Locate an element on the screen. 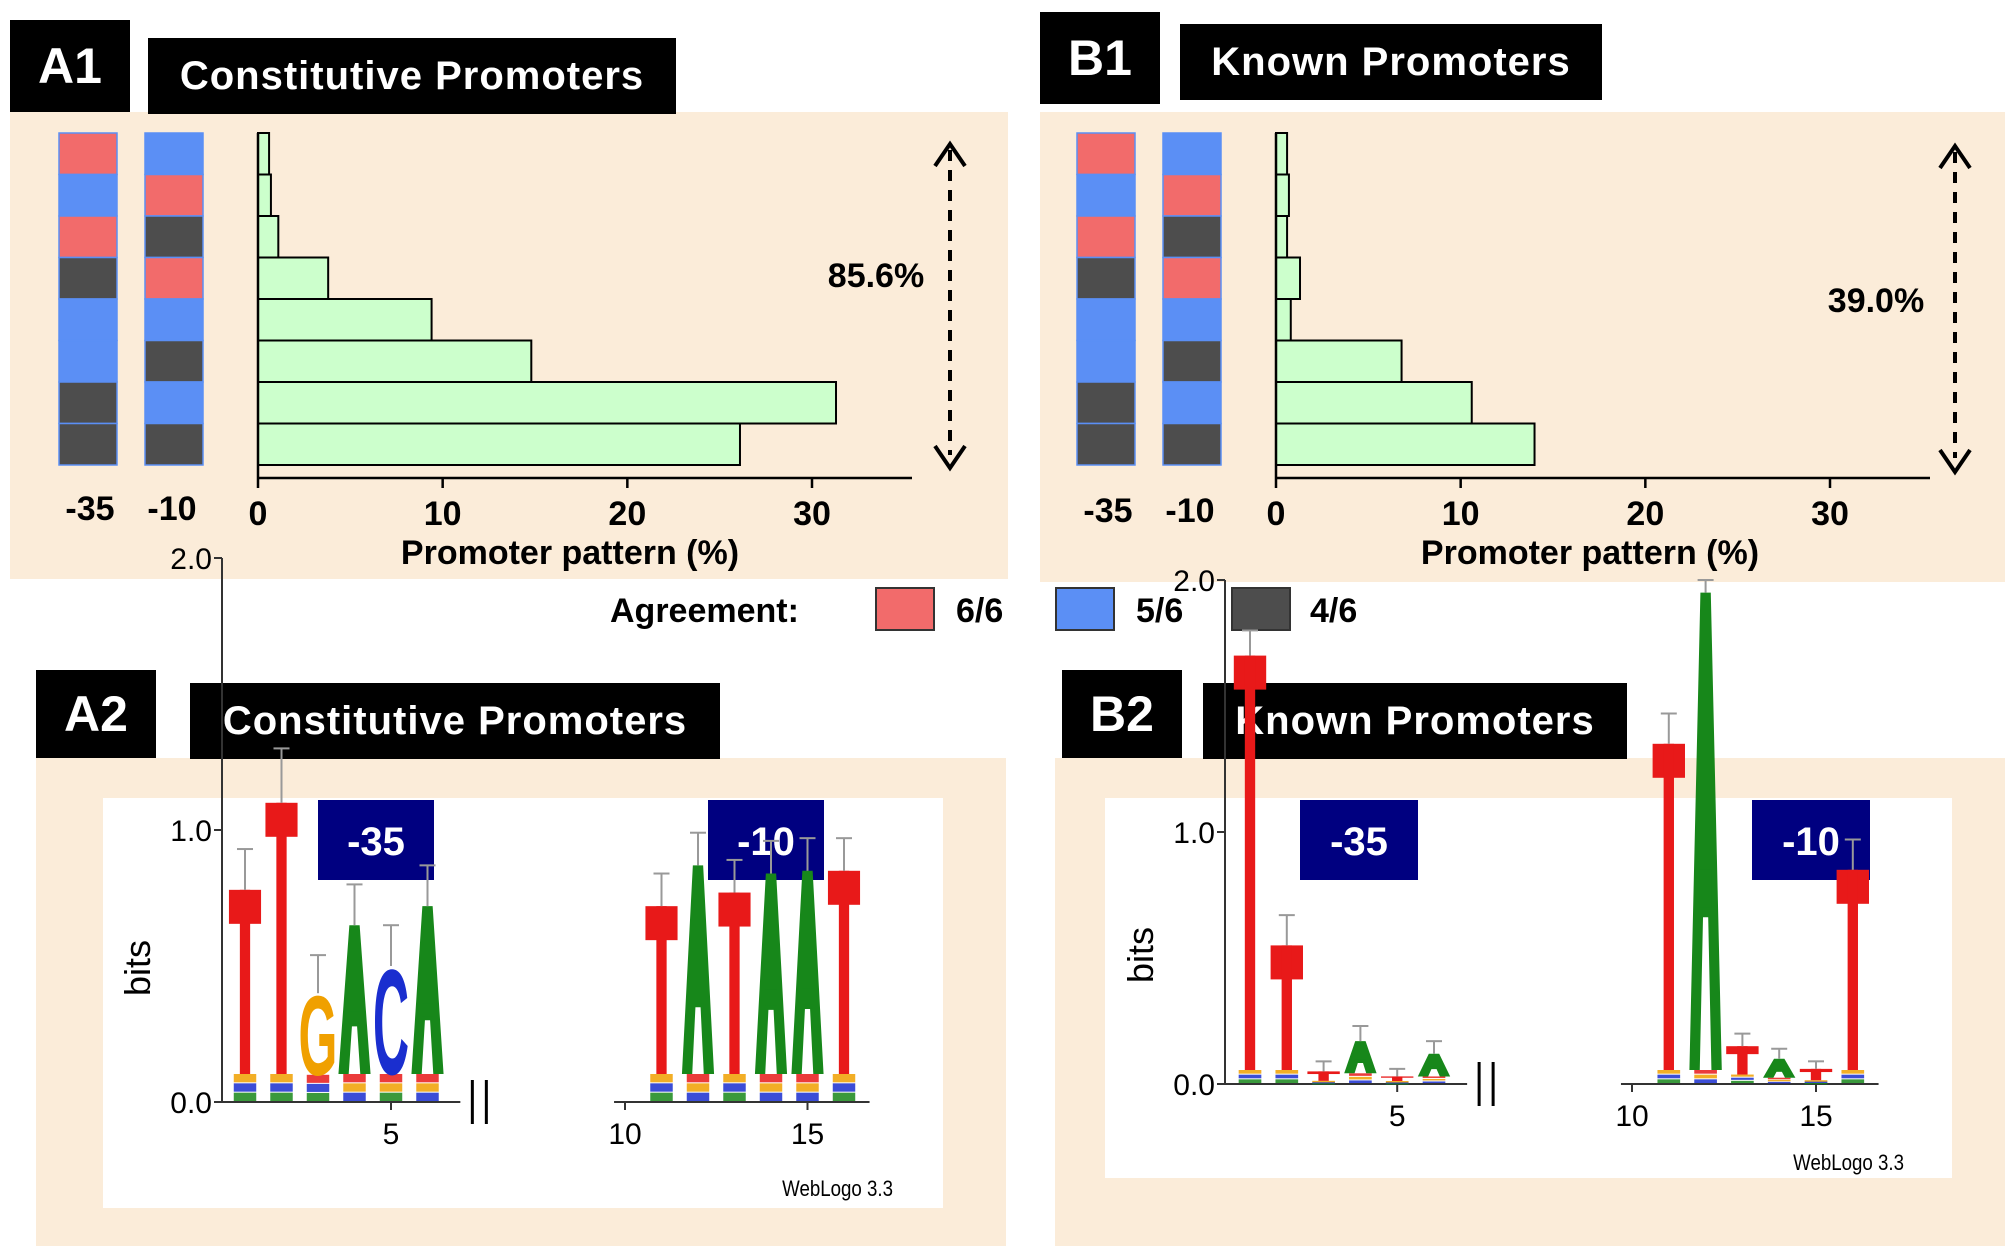 The width and height of the screenshot is (2015, 1256). a1-pattern-boxes is located at coordinates (131, 299).